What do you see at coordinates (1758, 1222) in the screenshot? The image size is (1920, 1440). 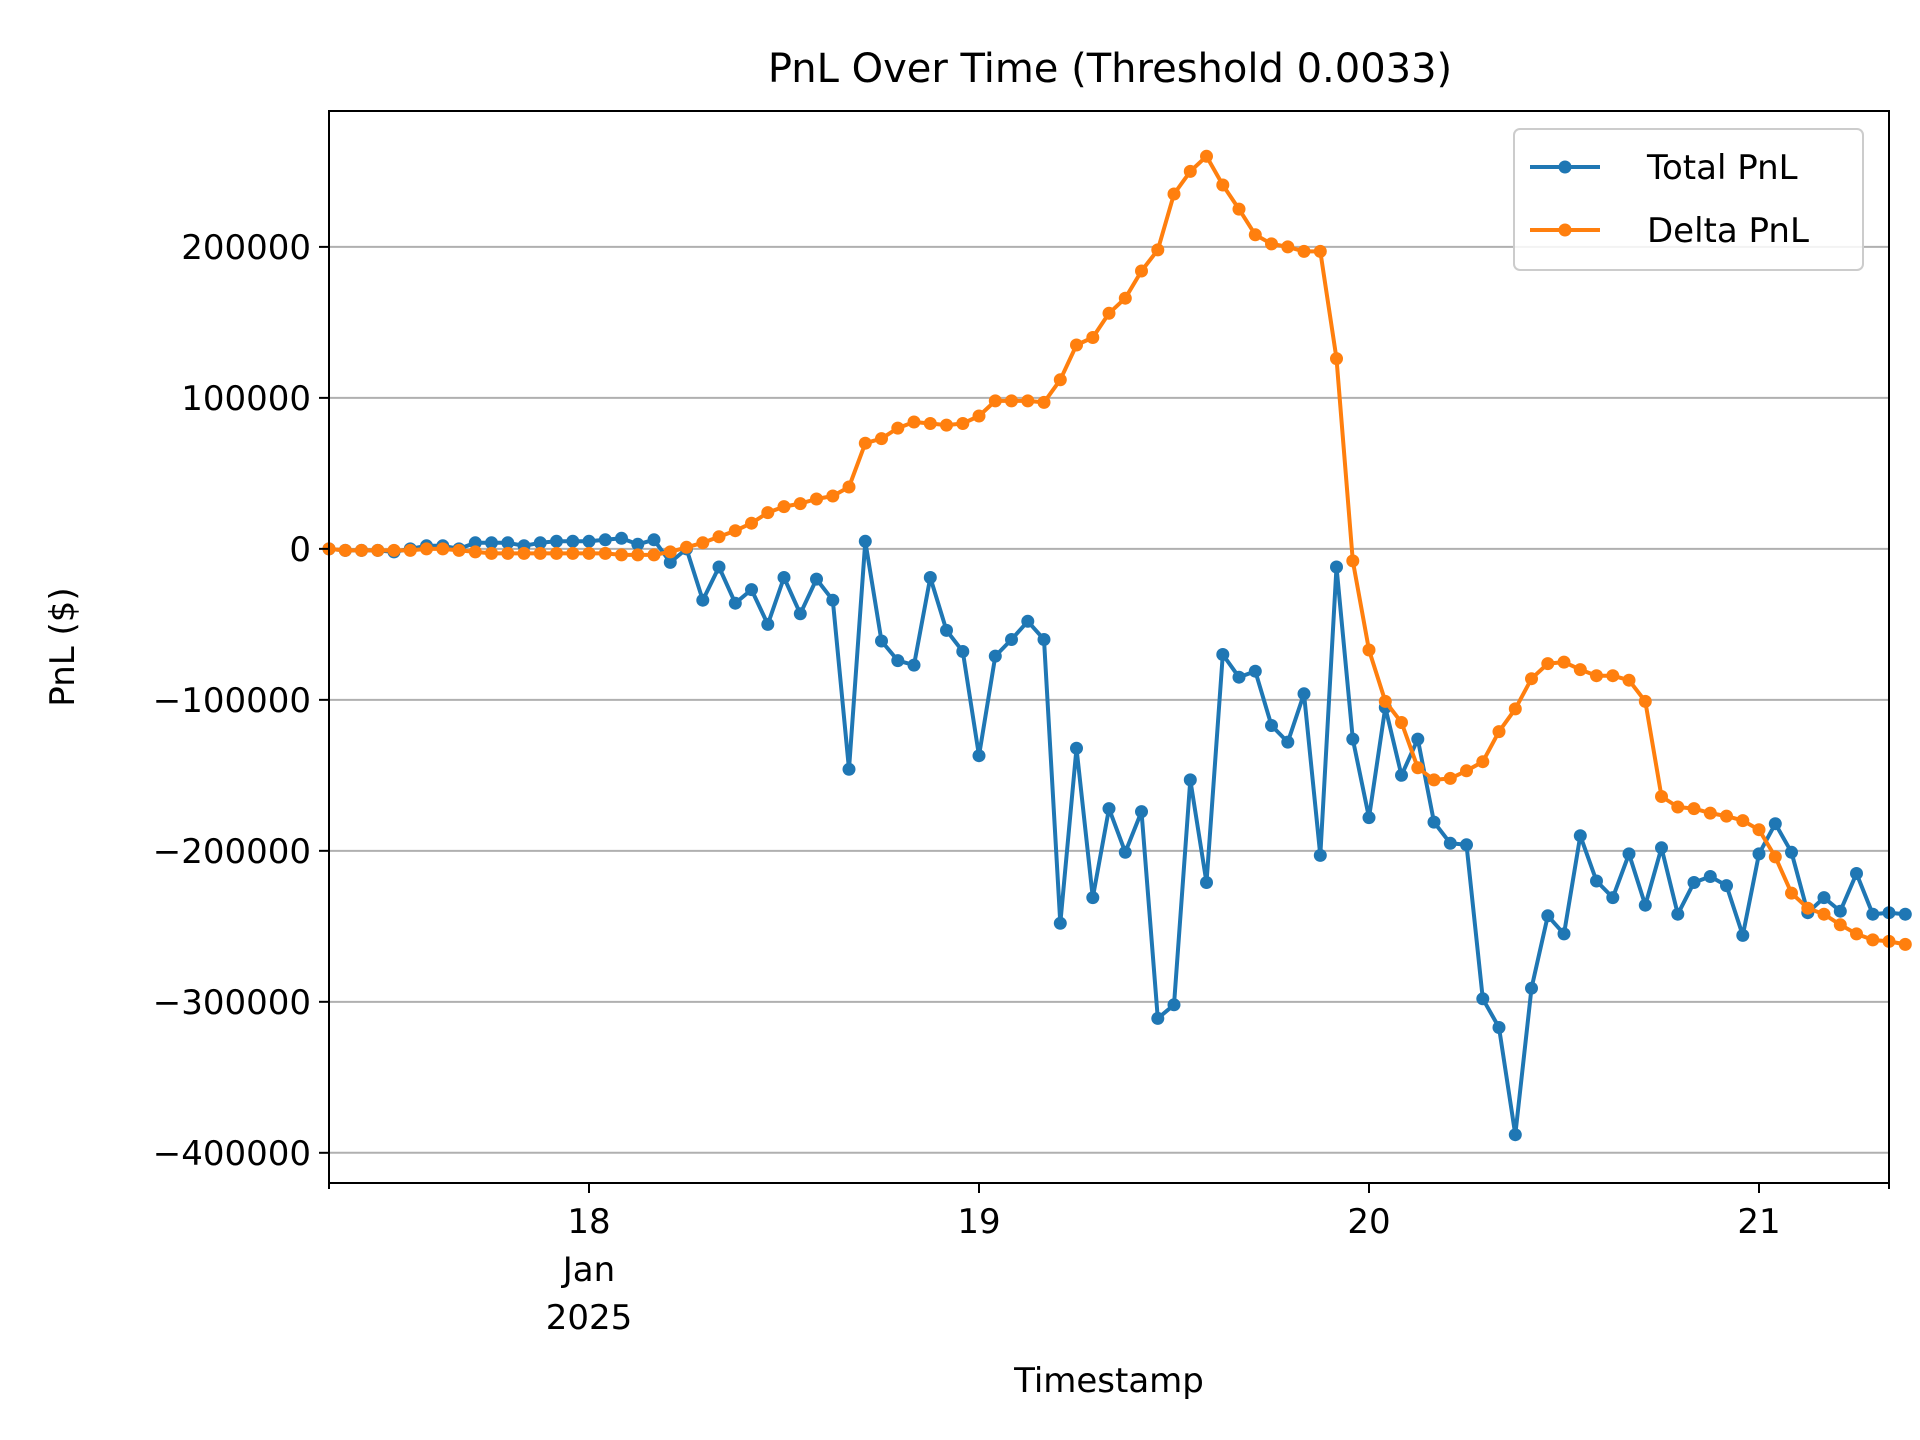 I see `x-tick-label: 21` at bounding box center [1758, 1222].